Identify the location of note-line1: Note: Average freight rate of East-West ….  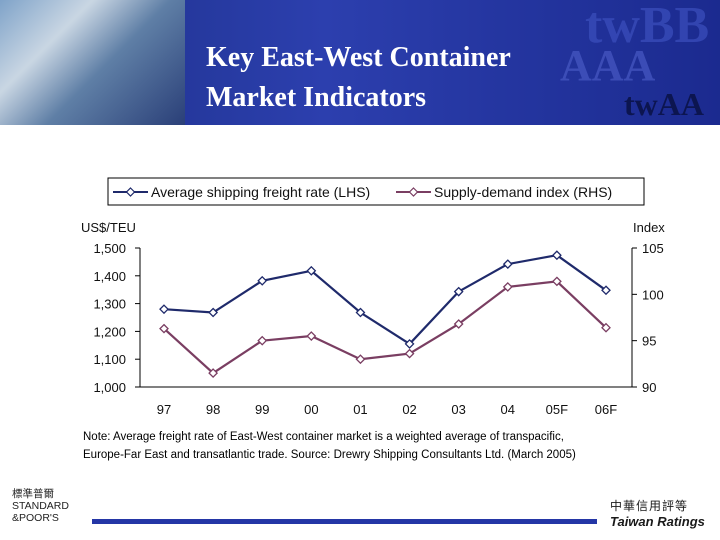
(323, 437).